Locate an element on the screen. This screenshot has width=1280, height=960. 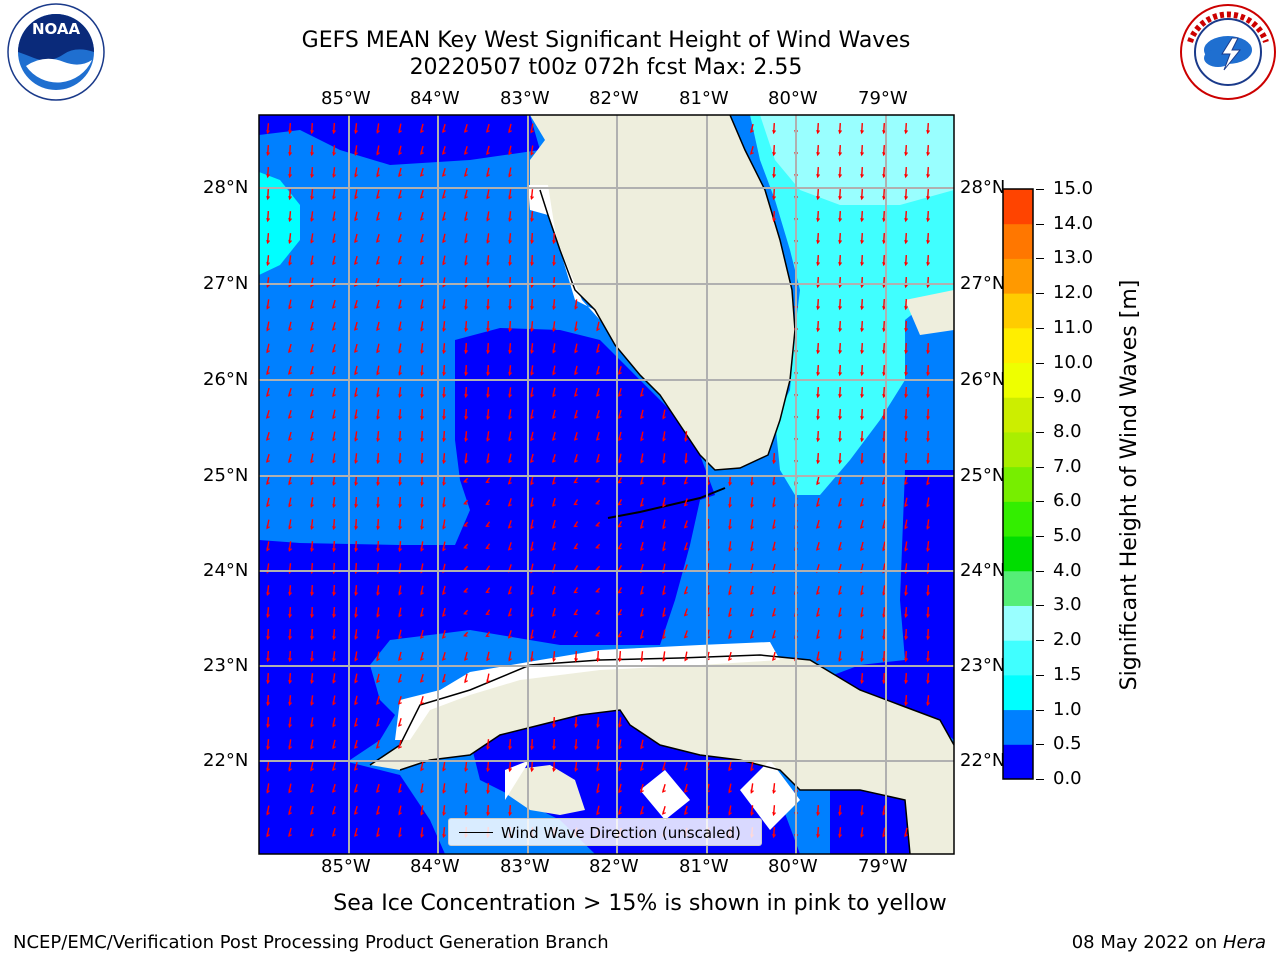
lat-label: 23°N is located at coordinates (226, 665).